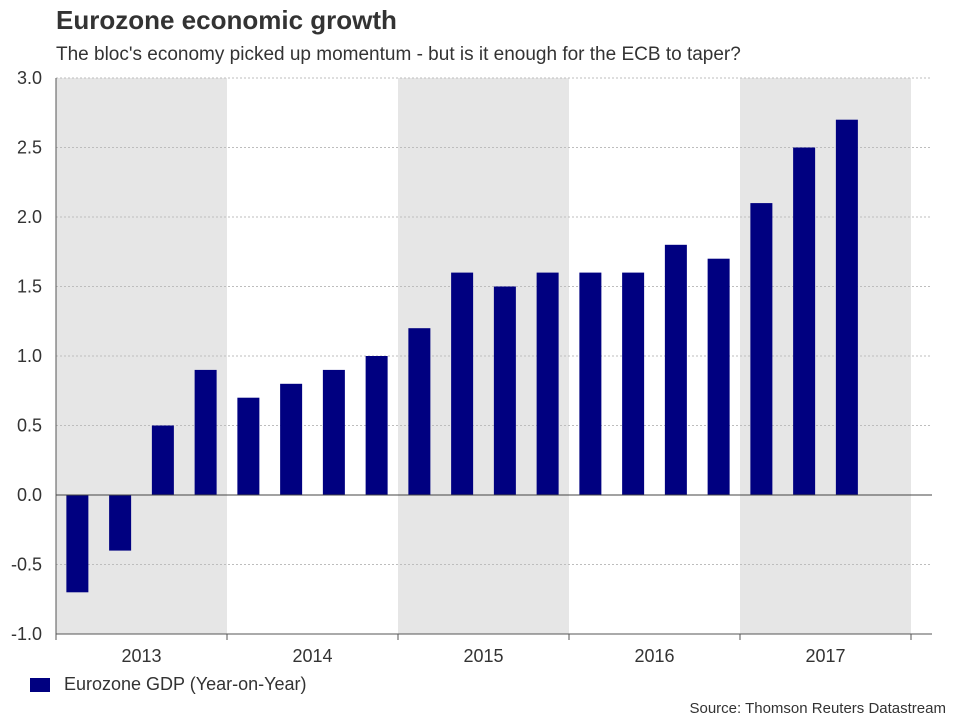 The image size is (960, 720). What do you see at coordinates (846, 307) in the screenshot?
I see `bar-2017-q3` at bounding box center [846, 307].